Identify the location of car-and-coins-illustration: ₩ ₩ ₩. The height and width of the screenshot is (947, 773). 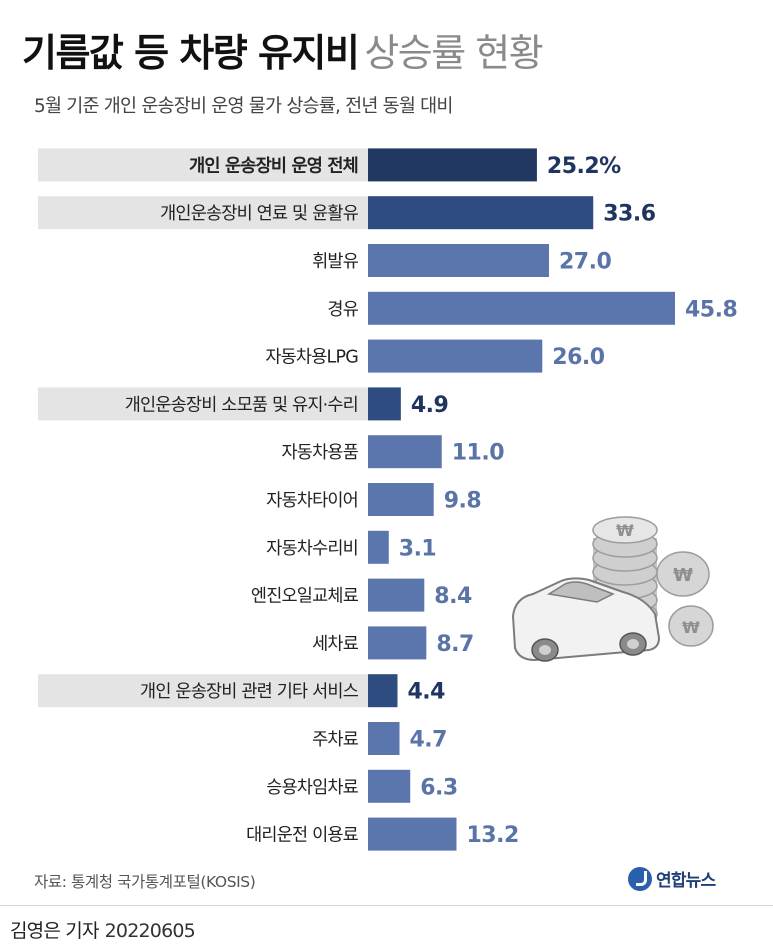
(612, 589).